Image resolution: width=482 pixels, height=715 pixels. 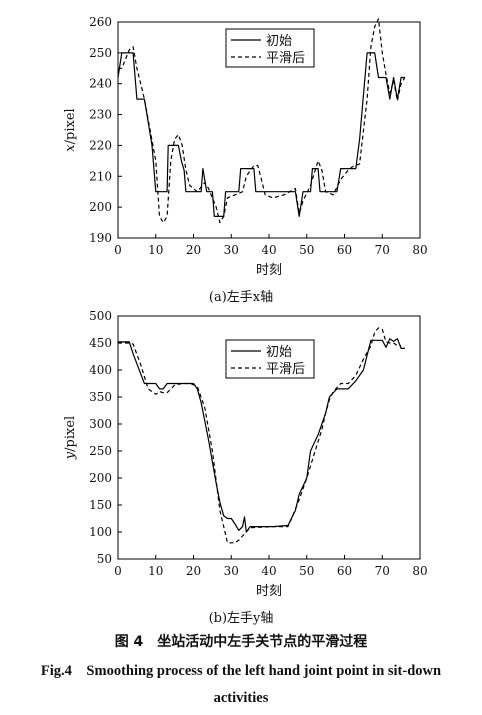 I want to click on y-tick-label: 500, so click(x=100, y=316).